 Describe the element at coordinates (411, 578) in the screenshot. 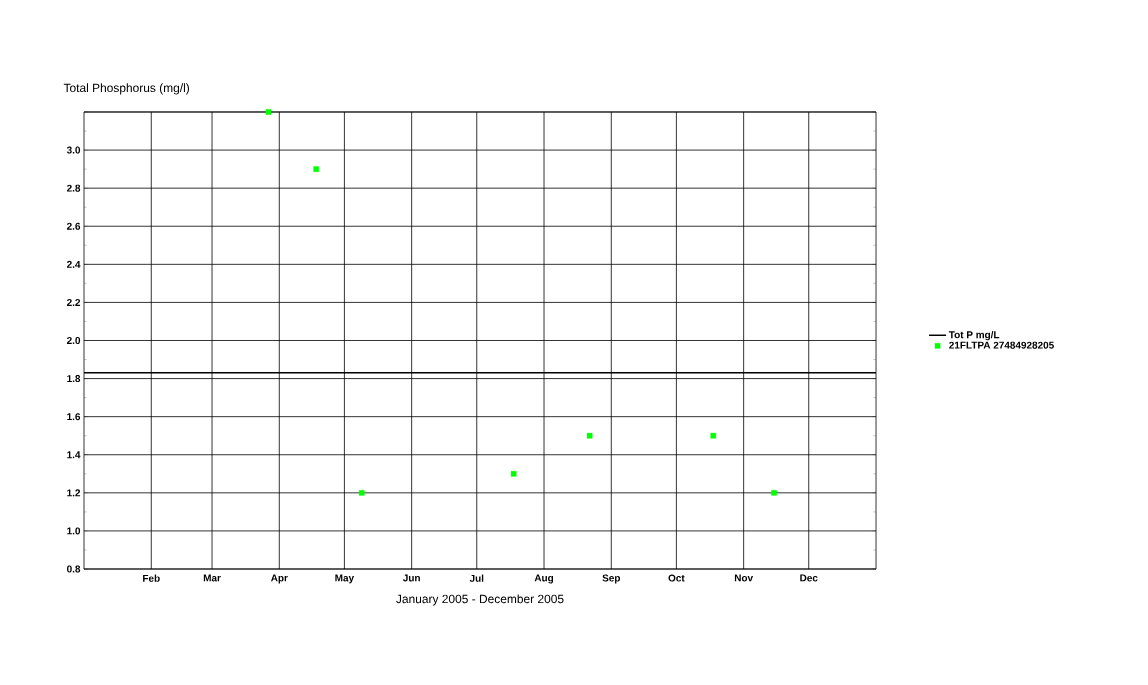

I see `x-tick-label: Jun` at that location.